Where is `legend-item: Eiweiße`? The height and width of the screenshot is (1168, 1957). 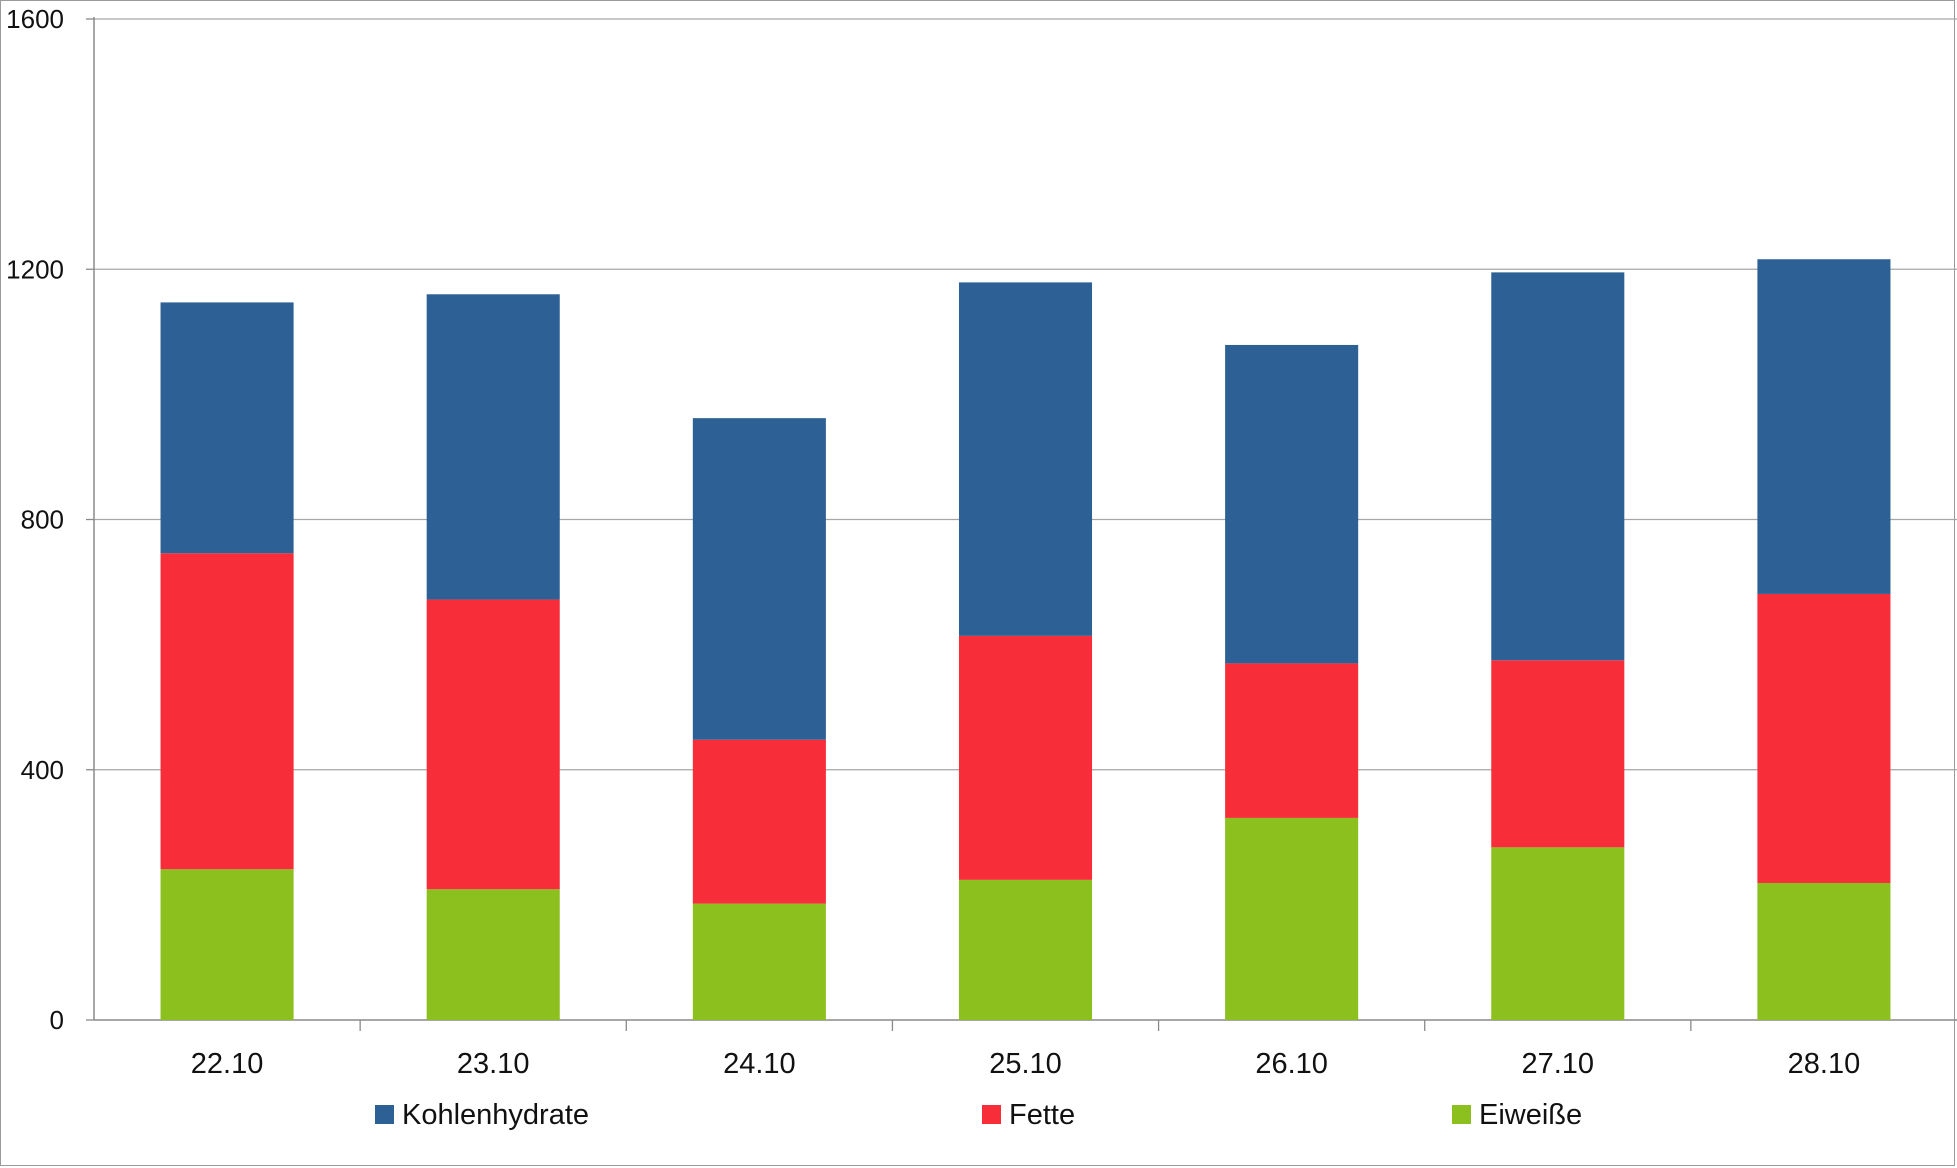
legend-item: Eiweiße is located at coordinates (1517, 1115).